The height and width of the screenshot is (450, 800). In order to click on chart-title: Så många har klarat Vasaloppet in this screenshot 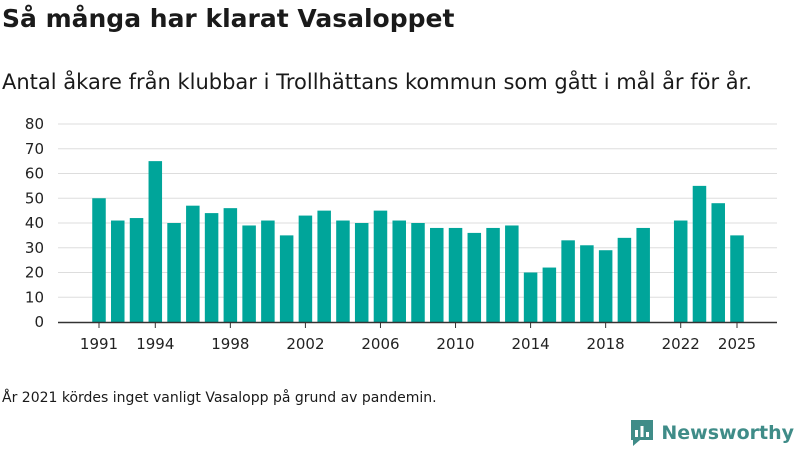, I will do `click(228, 18)`.